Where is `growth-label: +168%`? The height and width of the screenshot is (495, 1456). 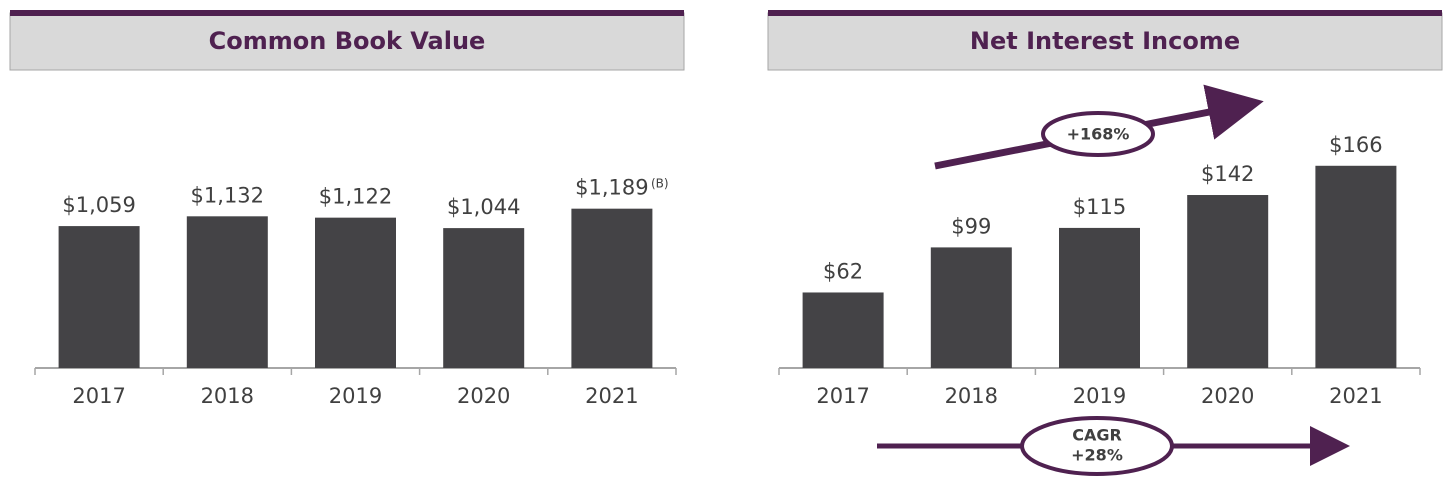 growth-label: +168% is located at coordinates (1098, 134).